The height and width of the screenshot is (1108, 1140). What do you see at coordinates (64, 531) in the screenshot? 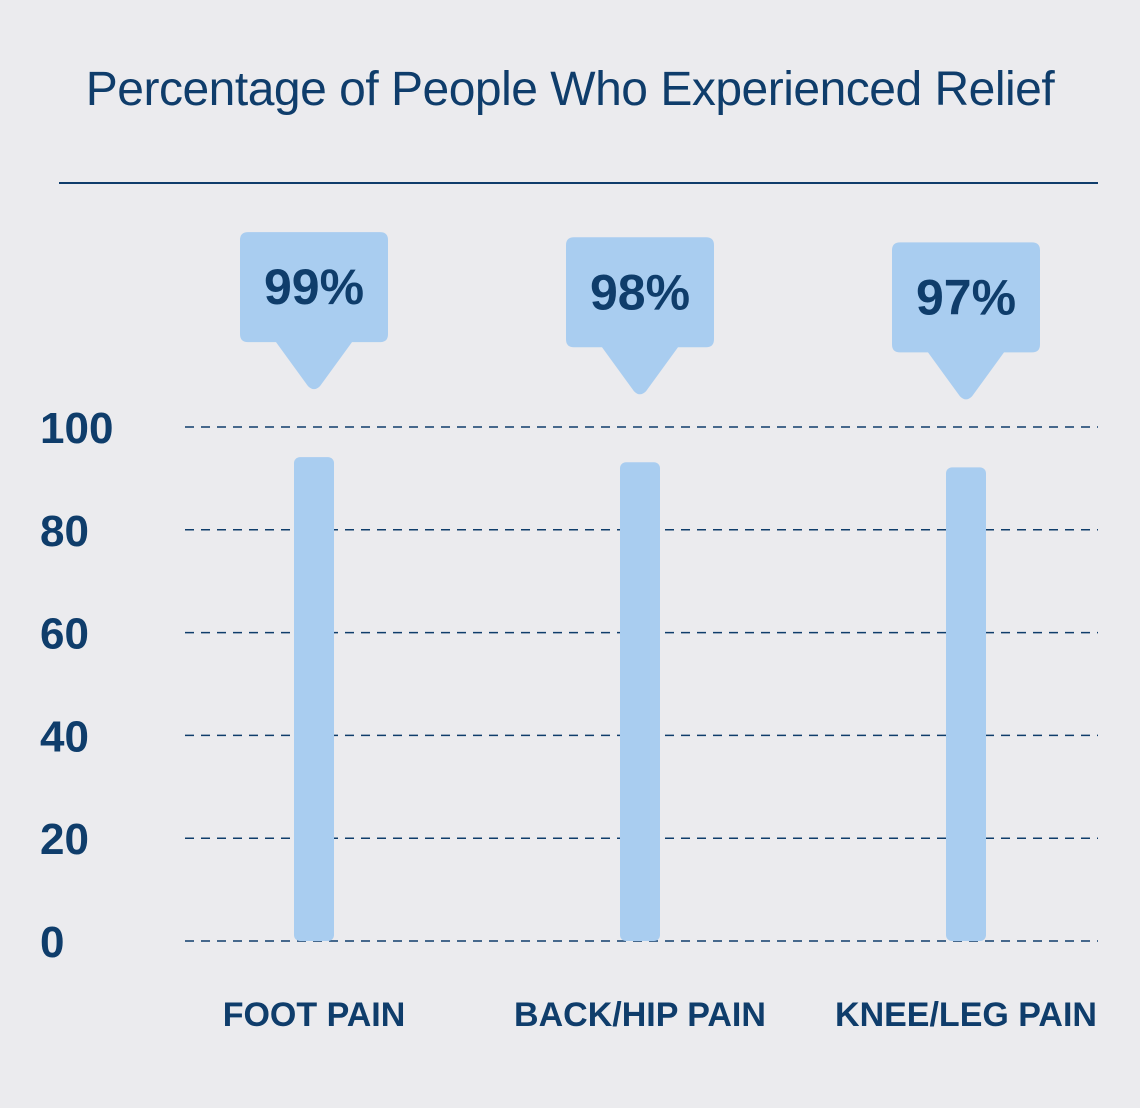
I see `y-tick-label: 80` at bounding box center [64, 531].